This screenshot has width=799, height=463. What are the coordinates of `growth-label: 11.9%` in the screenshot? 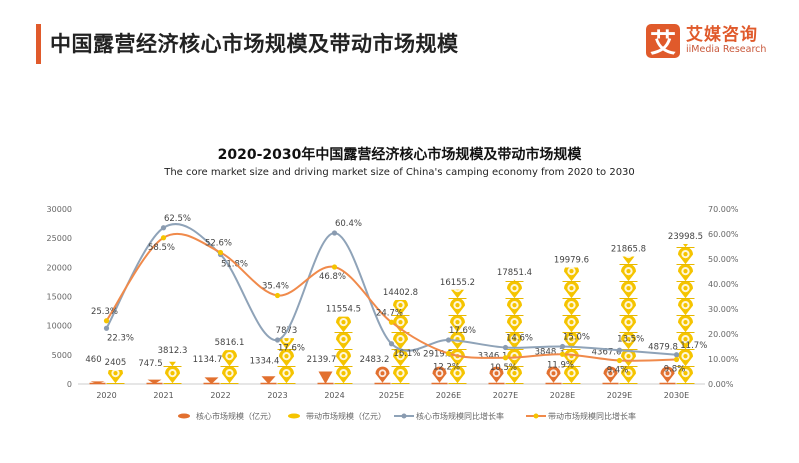 It's located at (560, 365).